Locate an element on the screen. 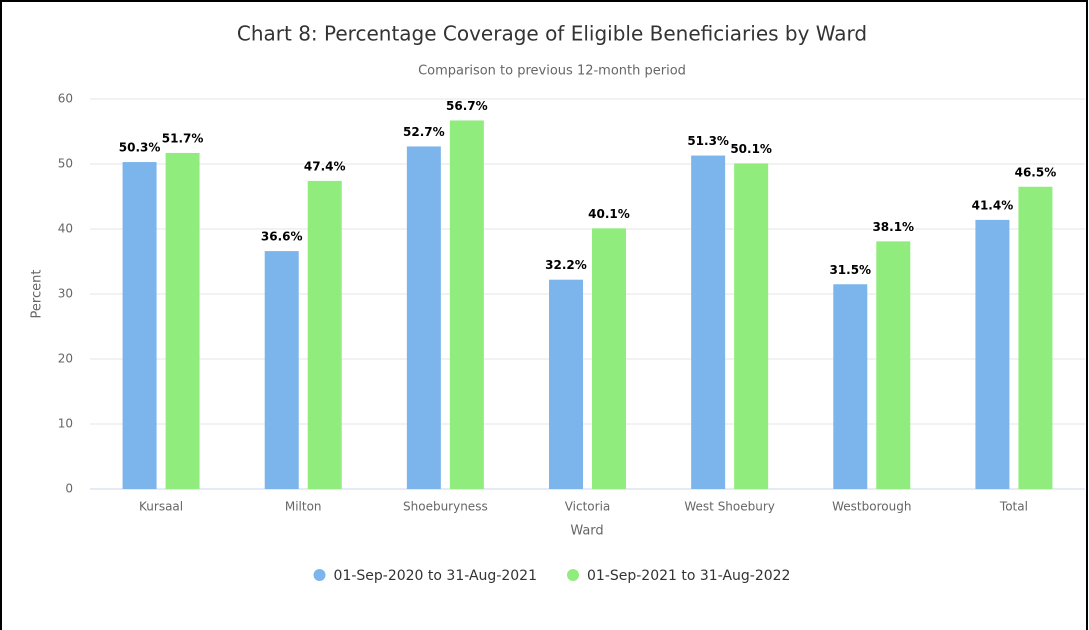 Image resolution: width=1089 pixels, height=630 pixels. data-label: 47.4% is located at coordinates (325, 166).